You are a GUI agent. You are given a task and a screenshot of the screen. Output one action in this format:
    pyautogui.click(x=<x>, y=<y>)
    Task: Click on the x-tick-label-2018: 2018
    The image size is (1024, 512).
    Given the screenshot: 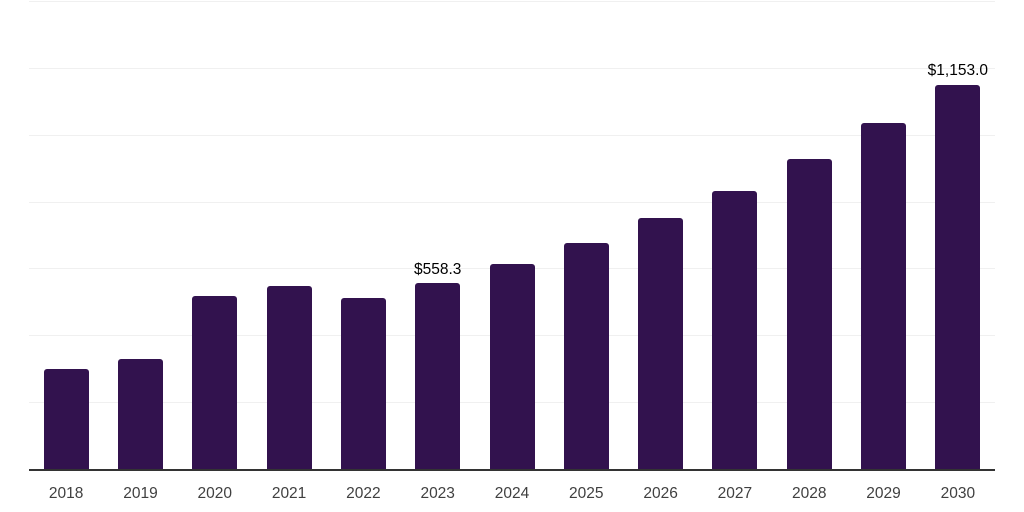 What is the action you would take?
    pyautogui.click(x=66, y=493)
    